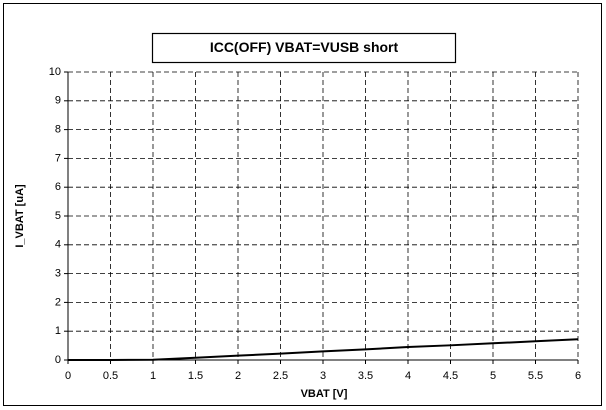 The image size is (606, 410). I want to click on x-tick-label: 0, so click(68, 376).